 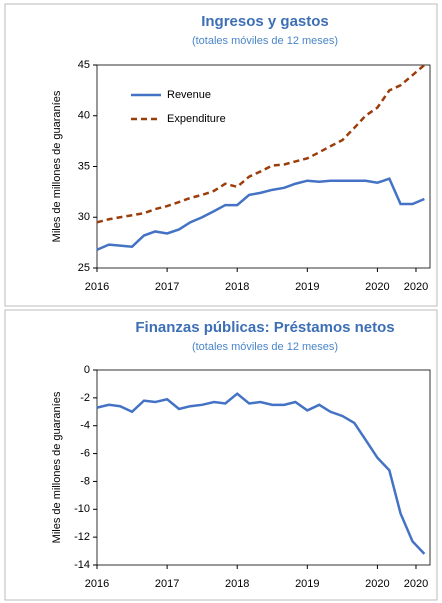 I want to click on y-tick-label: -4, so click(x=85, y=426).